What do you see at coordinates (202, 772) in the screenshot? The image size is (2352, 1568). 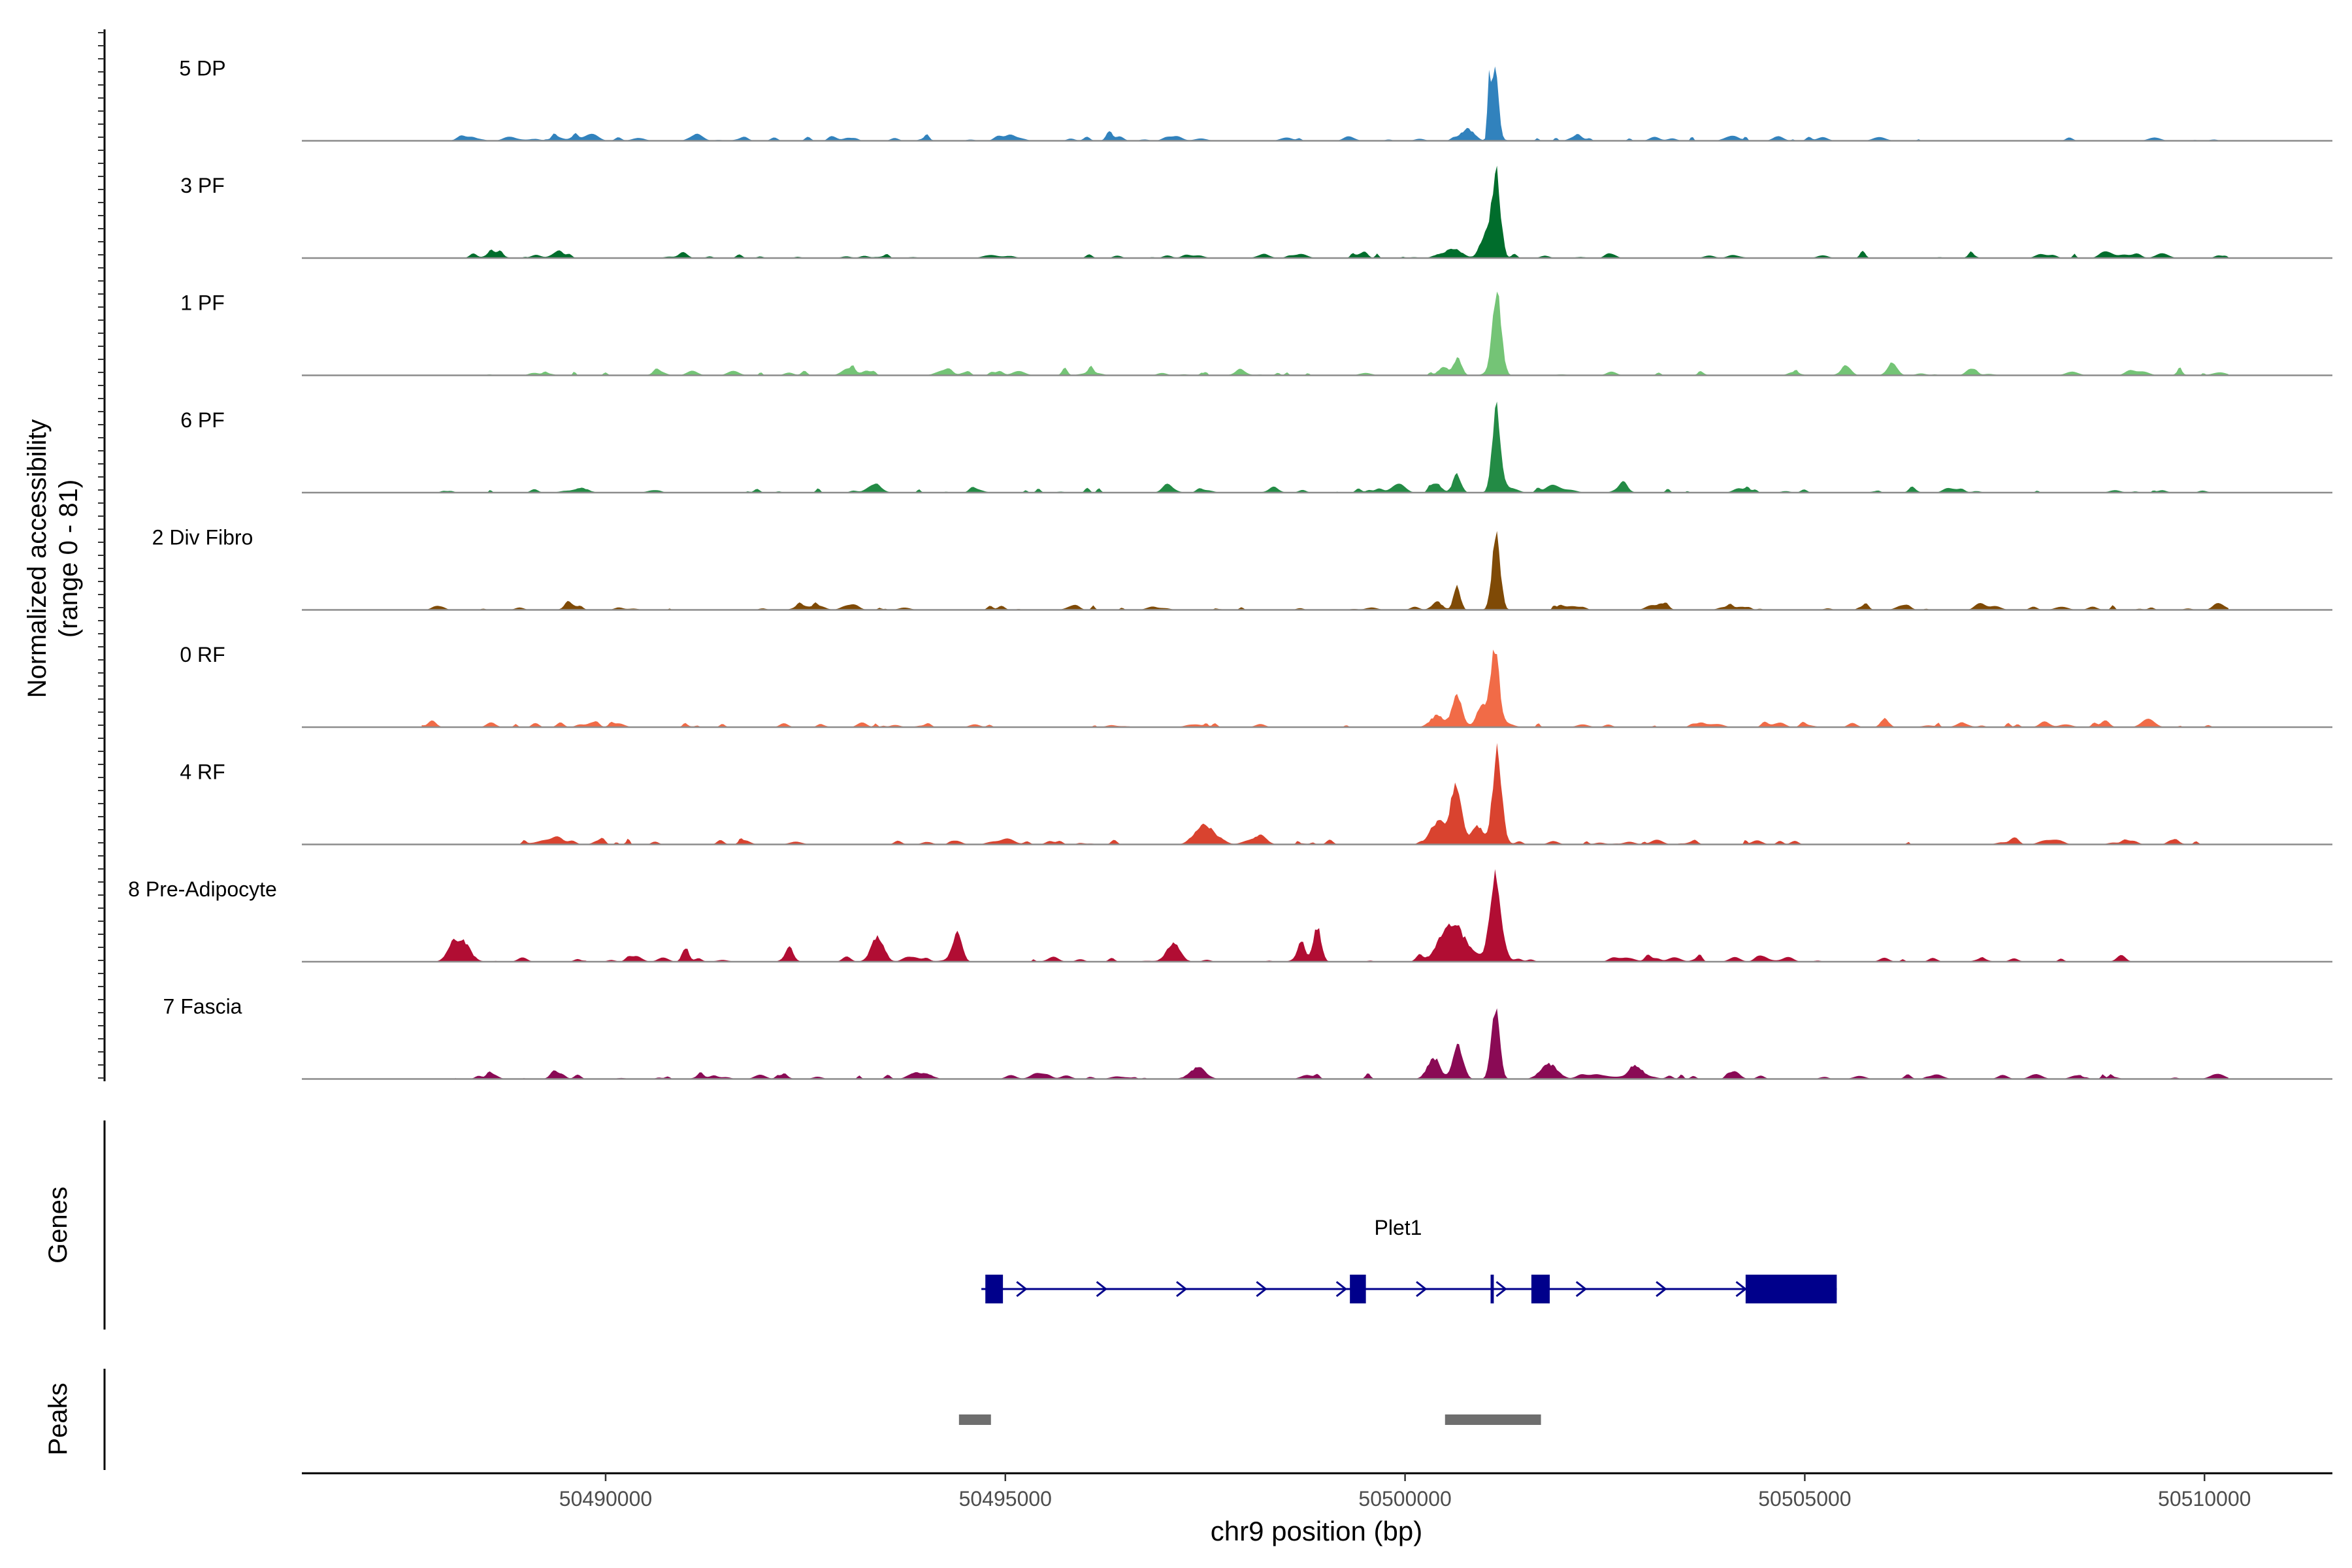 I see `track-label: 4 RF` at bounding box center [202, 772].